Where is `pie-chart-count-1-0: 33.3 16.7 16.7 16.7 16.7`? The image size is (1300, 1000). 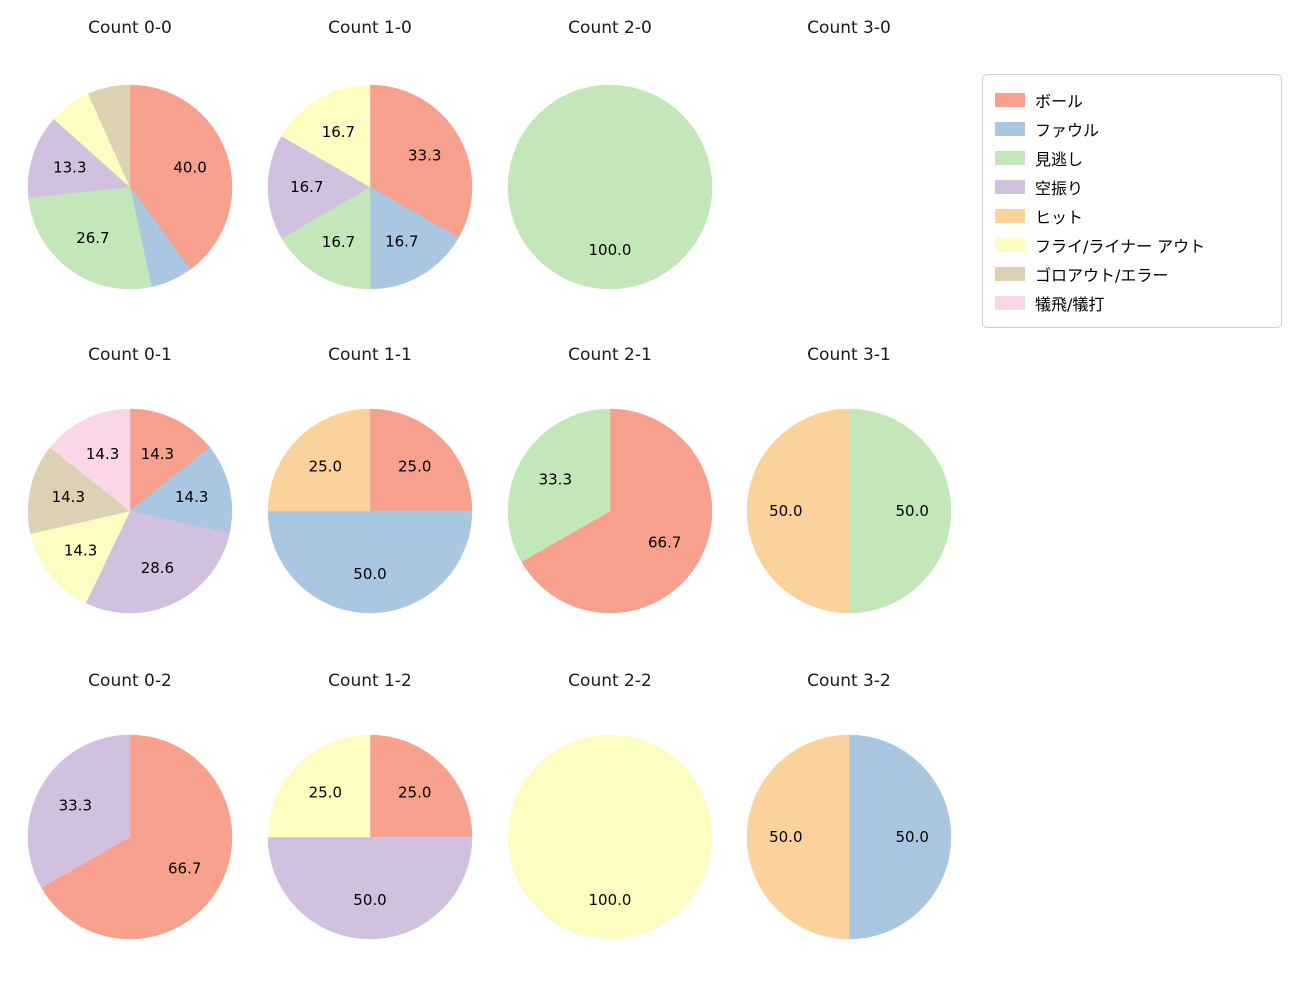
pie-chart-count-1-0: 33.3 16.7 16.7 16.7 16.7 is located at coordinates (370, 187).